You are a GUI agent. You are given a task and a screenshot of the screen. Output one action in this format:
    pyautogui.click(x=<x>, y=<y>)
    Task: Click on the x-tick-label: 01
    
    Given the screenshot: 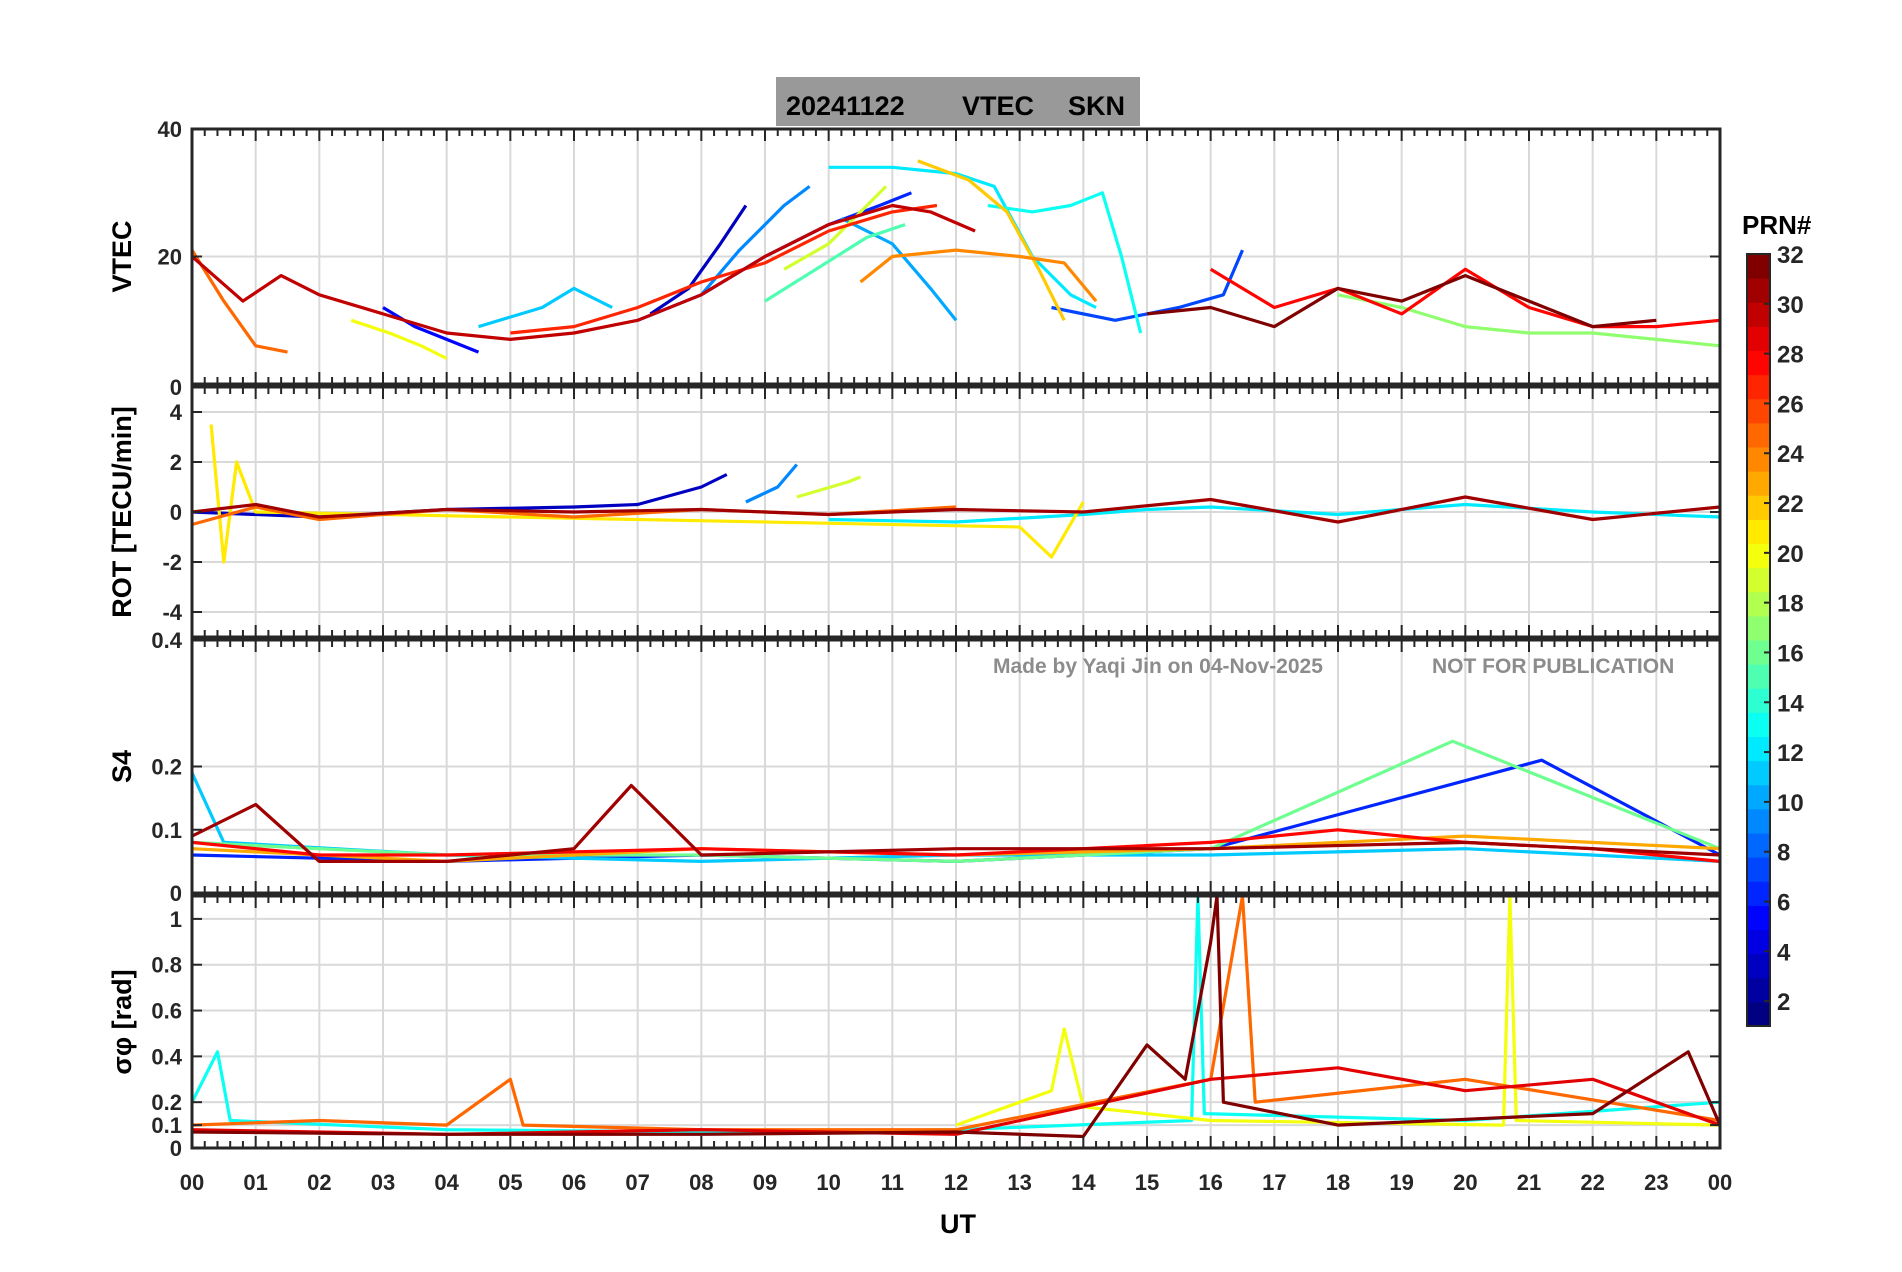 What is the action you would take?
    pyautogui.click(x=255, y=1182)
    